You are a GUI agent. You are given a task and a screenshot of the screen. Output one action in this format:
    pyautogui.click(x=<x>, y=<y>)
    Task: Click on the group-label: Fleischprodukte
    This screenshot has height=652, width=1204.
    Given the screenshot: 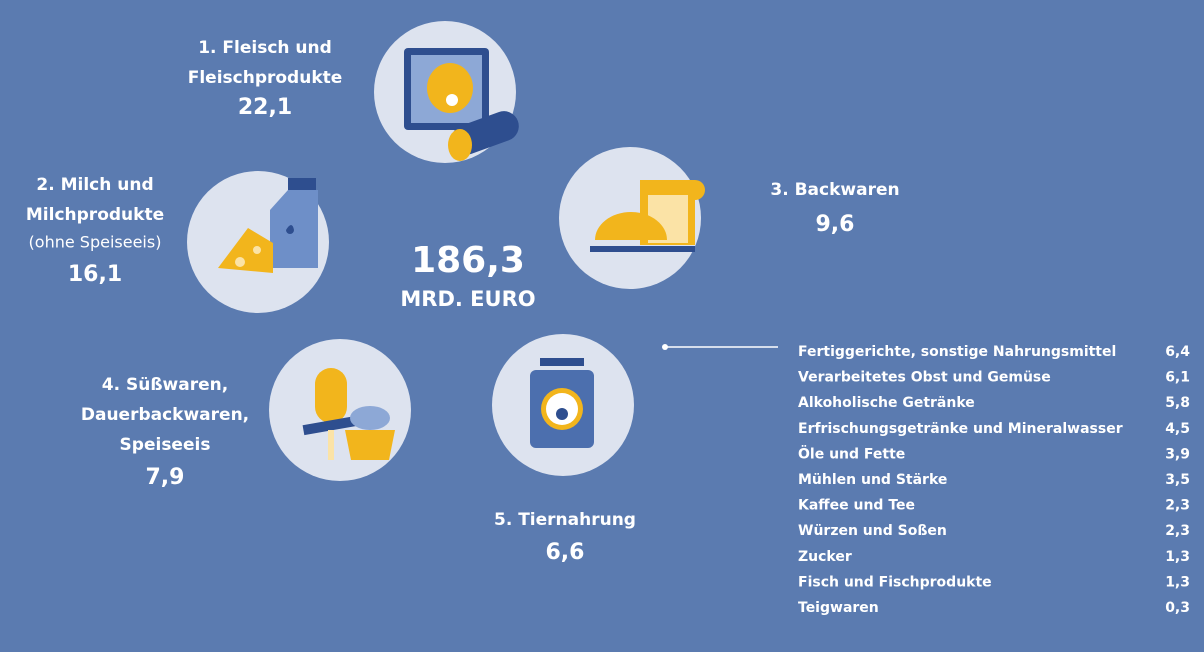 What is the action you would take?
    pyautogui.click(x=265, y=78)
    